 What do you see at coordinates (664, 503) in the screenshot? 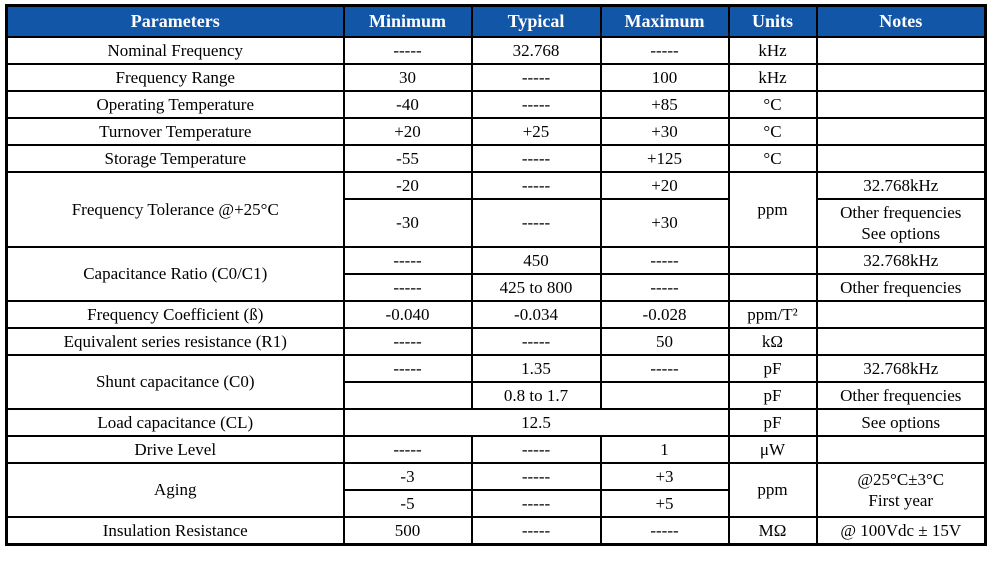
I see `aging-2-max: +5` at bounding box center [664, 503].